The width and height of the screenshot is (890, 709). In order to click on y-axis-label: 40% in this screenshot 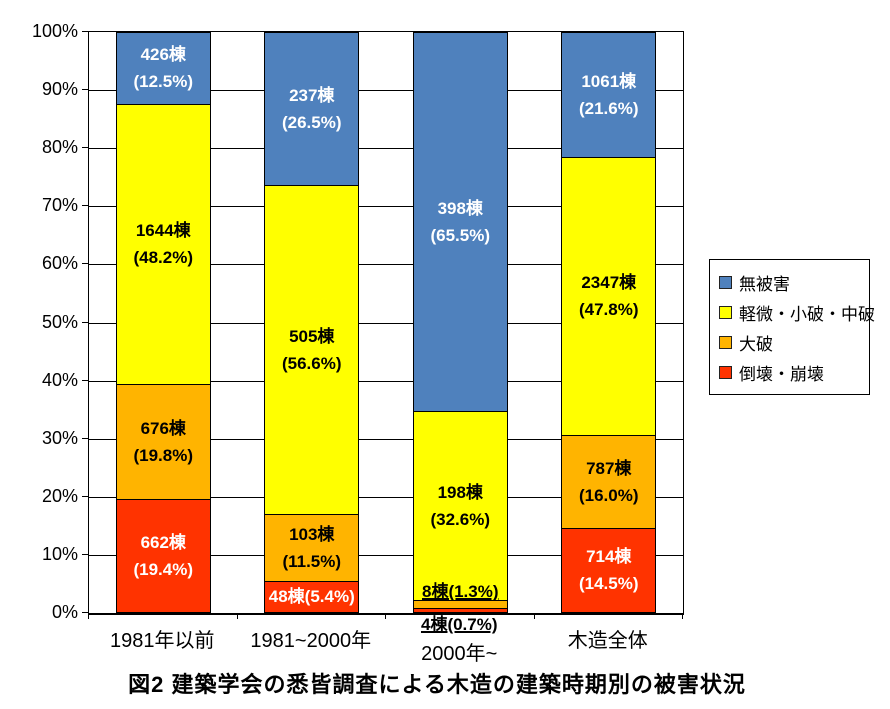, I will do `click(59, 379)`.